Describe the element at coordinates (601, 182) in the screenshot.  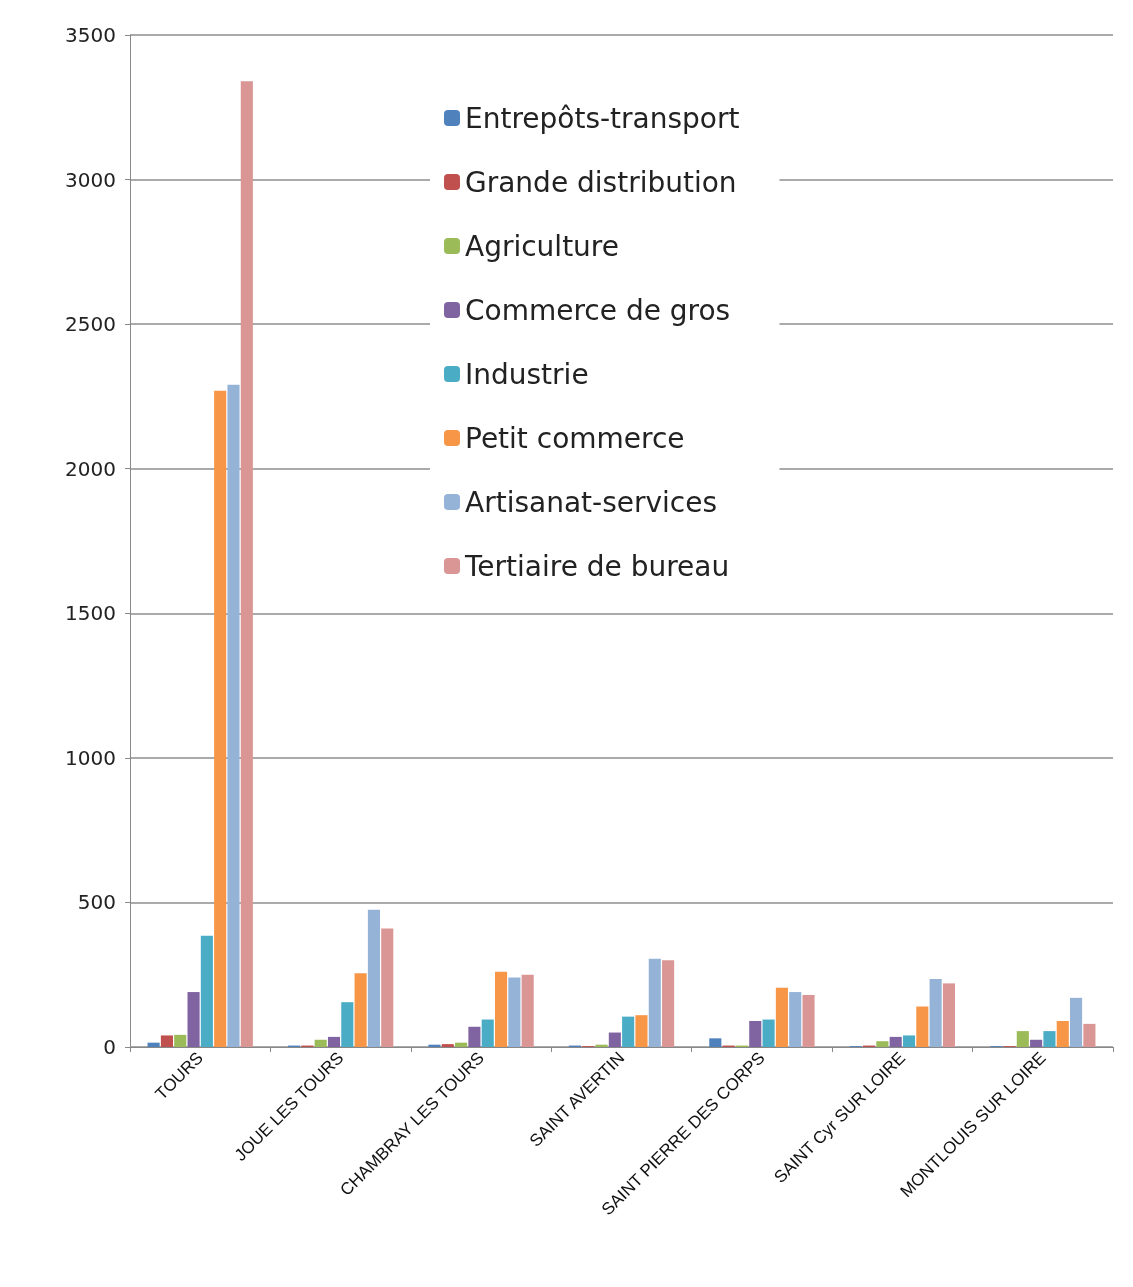
I see `legend-label: Grande distribution` at that location.